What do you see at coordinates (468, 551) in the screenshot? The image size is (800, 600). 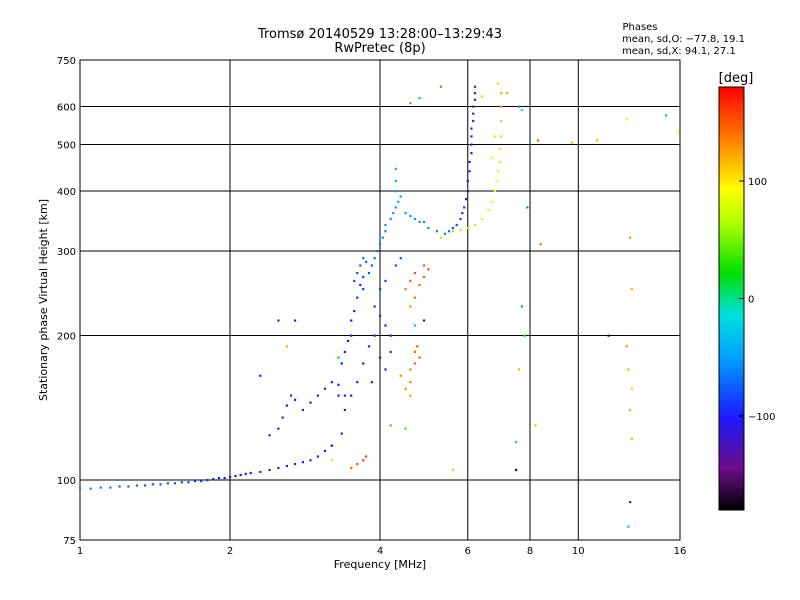 I see `x-tick-label: 6` at bounding box center [468, 551].